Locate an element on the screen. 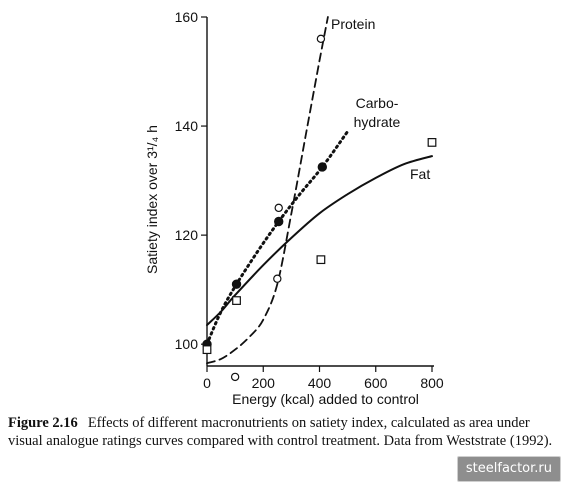 This screenshot has width=567, height=488. site-watermark: steelfactor.ru is located at coordinates (508, 469).